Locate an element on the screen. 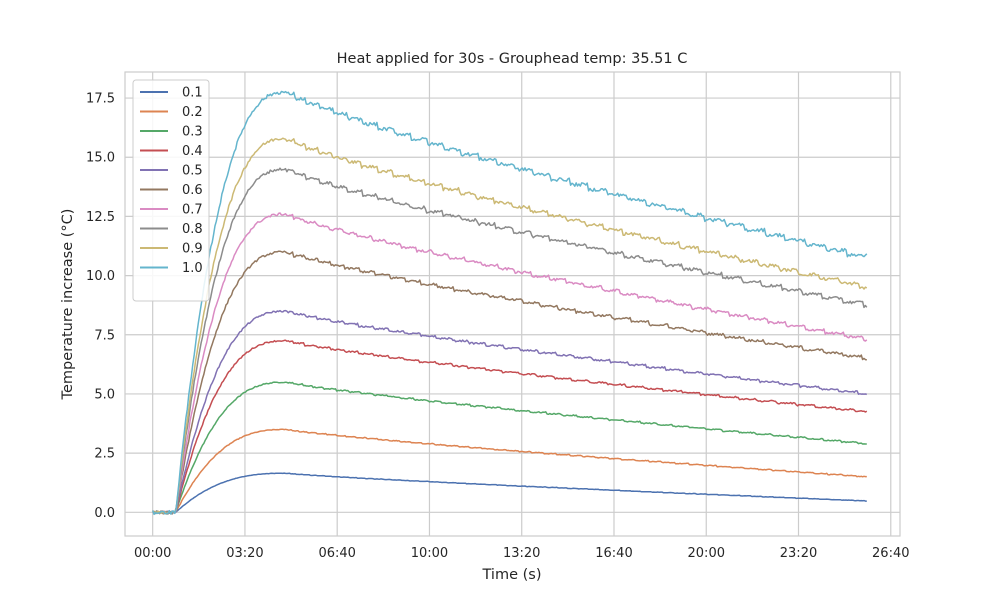 The height and width of the screenshot is (600, 1000). legend: 0.1 0.2 0.3 0.4 0.5 0.6 0.7 0.8 0.9 1.0 is located at coordinates (171, 190).